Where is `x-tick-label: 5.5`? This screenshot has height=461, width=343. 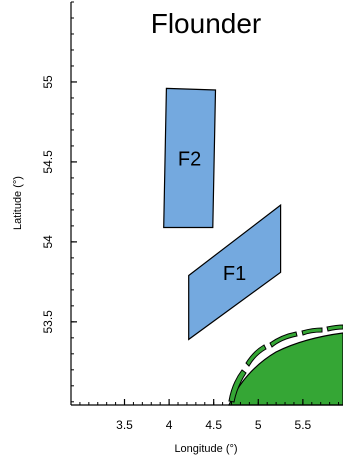 x-tick-label: 5.5 is located at coordinates (303, 425).